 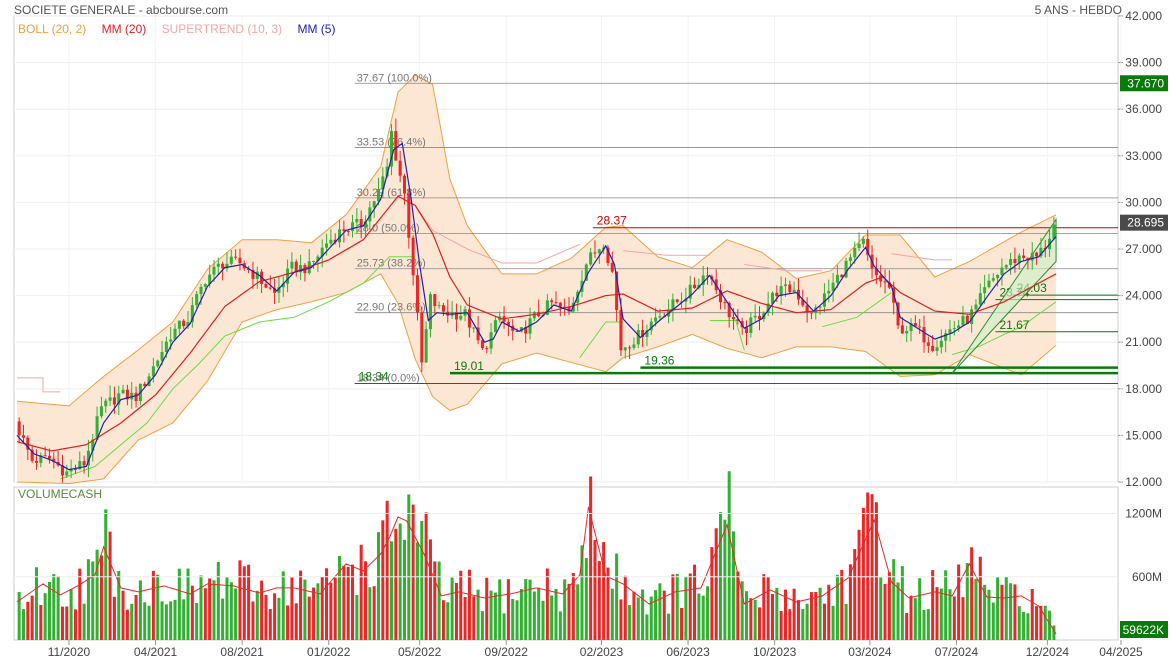 I want to click on fib-level-label: 25.73 (38.2%), so click(x=391, y=264).